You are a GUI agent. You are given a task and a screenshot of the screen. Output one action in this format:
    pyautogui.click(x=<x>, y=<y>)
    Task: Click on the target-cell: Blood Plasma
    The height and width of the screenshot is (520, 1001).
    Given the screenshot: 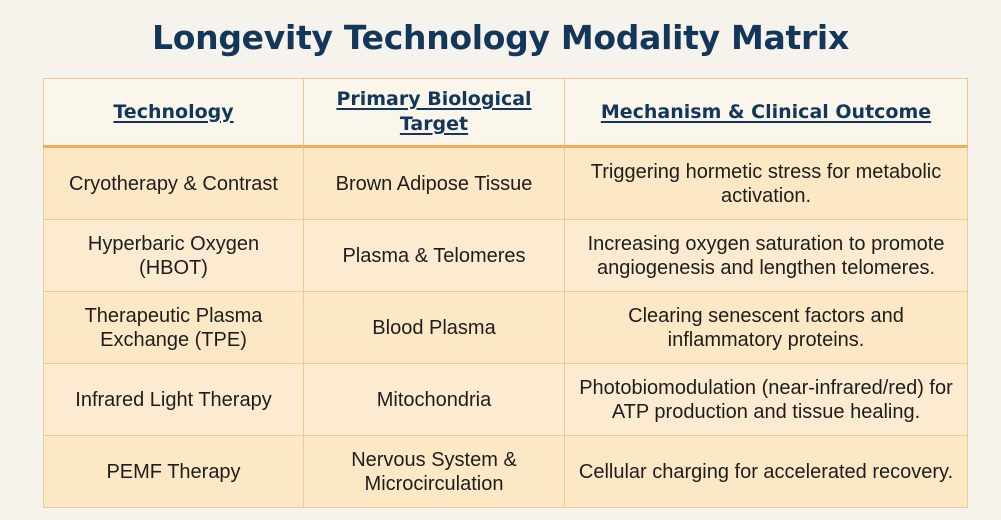 What is the action you would take?
    pyautogui.click(x=434, y=328)
    